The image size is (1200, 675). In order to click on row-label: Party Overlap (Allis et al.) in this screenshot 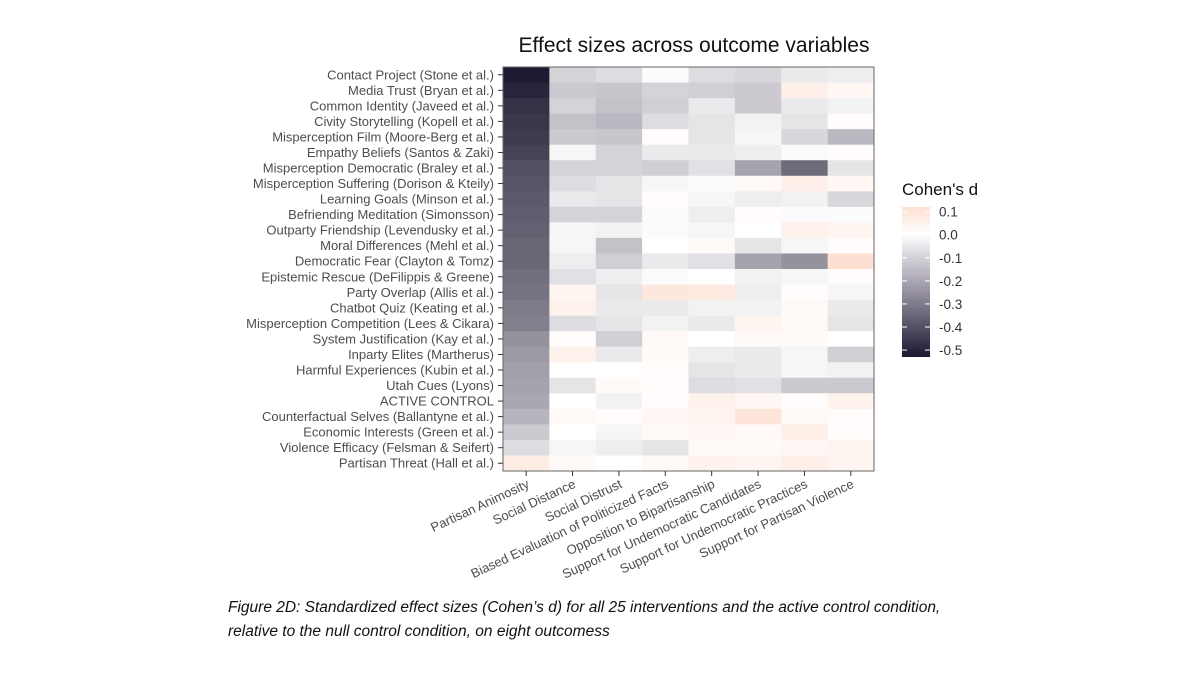, I will do `click(420, 292)`.